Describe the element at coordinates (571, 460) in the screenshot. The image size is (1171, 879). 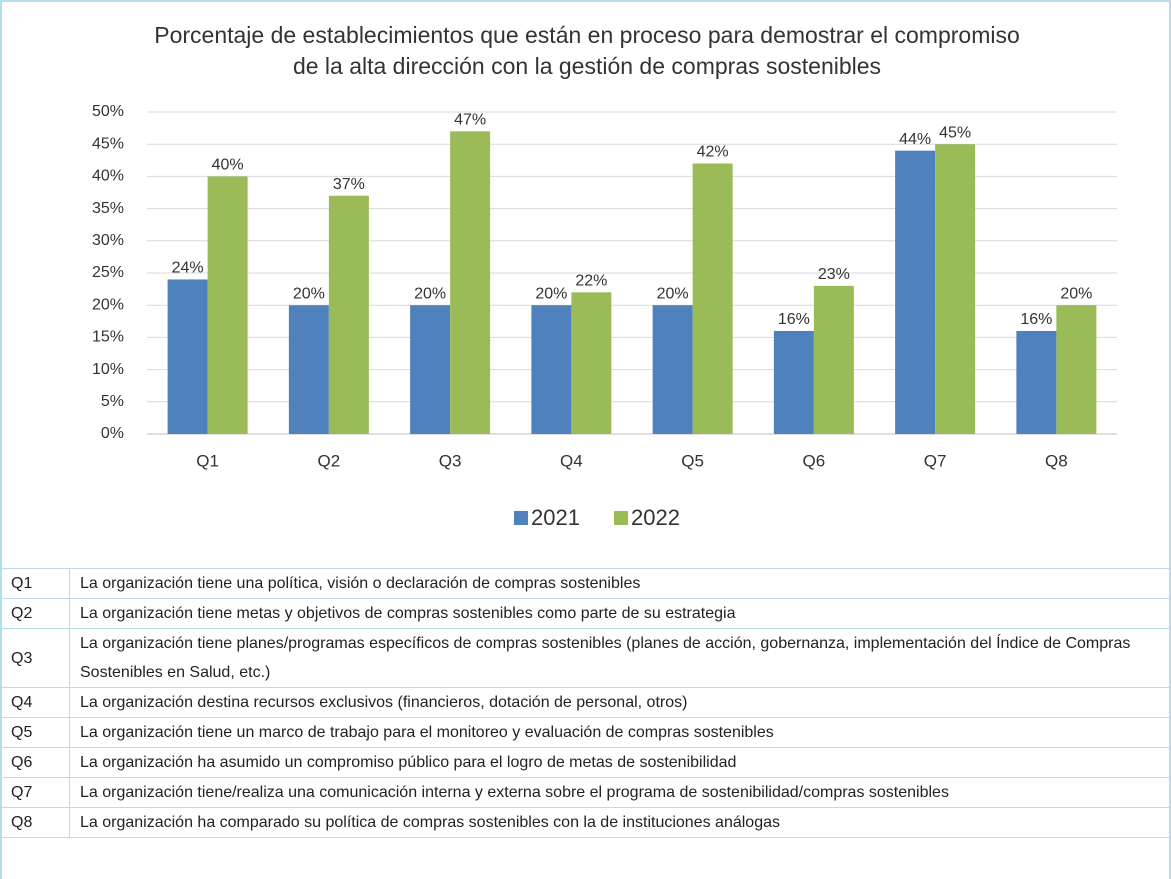
I see `x-tick-label: Q4` at that location.